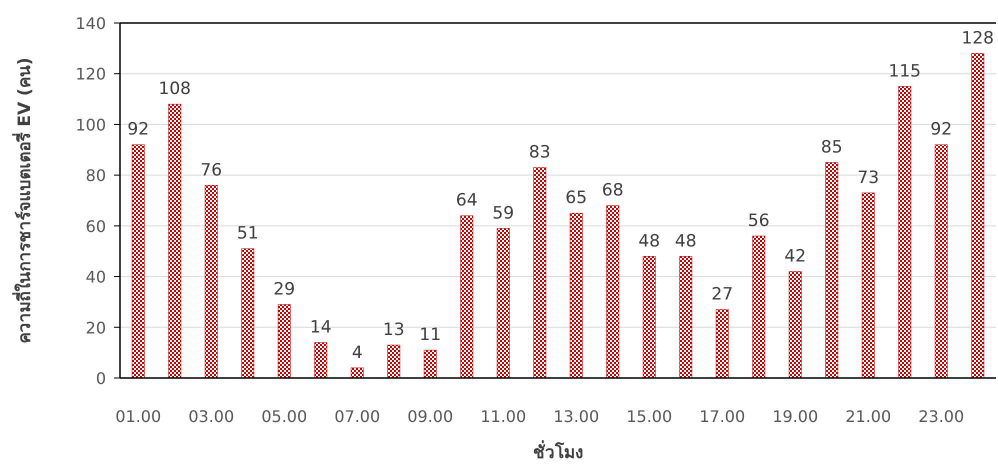 This screenshot has height=466, width=998. I want to click on y-tick-label: 0, so click(101, 378).